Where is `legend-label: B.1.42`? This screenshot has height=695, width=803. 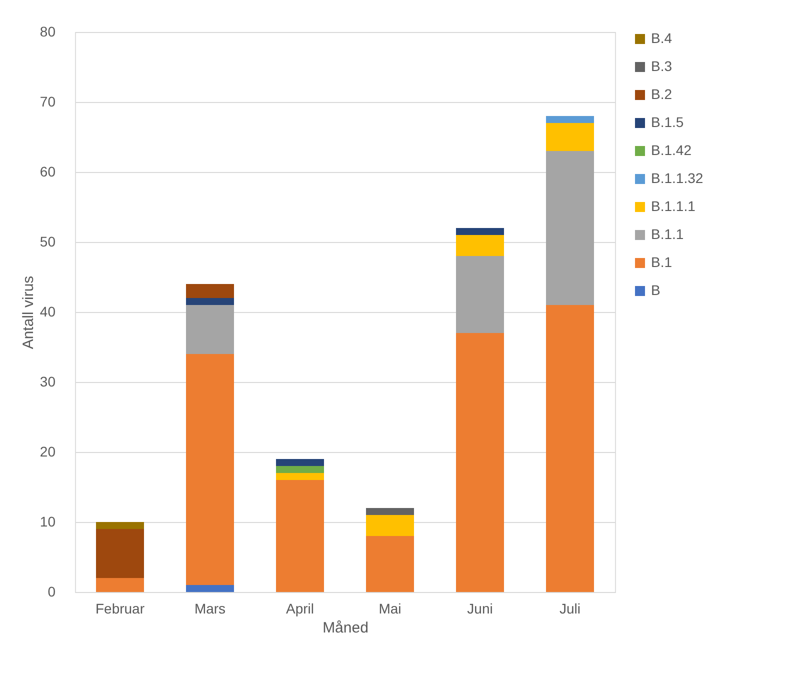 legend-label: B.1.42 is located at coordinates (671, 150).